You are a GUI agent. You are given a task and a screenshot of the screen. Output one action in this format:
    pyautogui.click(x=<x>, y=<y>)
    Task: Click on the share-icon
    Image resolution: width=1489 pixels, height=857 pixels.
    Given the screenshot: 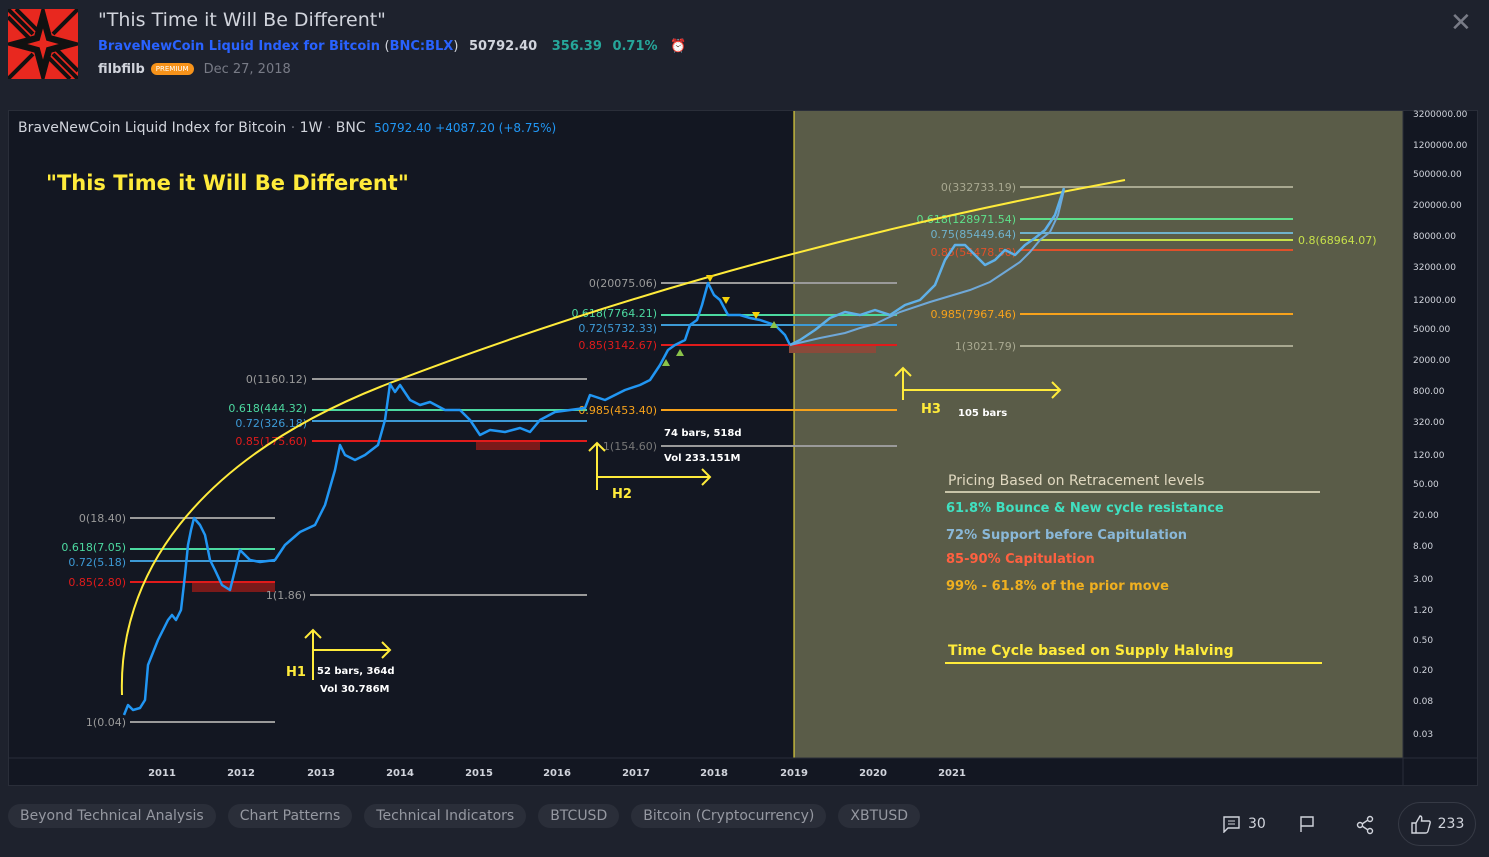 What is the action you would take?
    pyautogui.click(x=1365, y=825)
    